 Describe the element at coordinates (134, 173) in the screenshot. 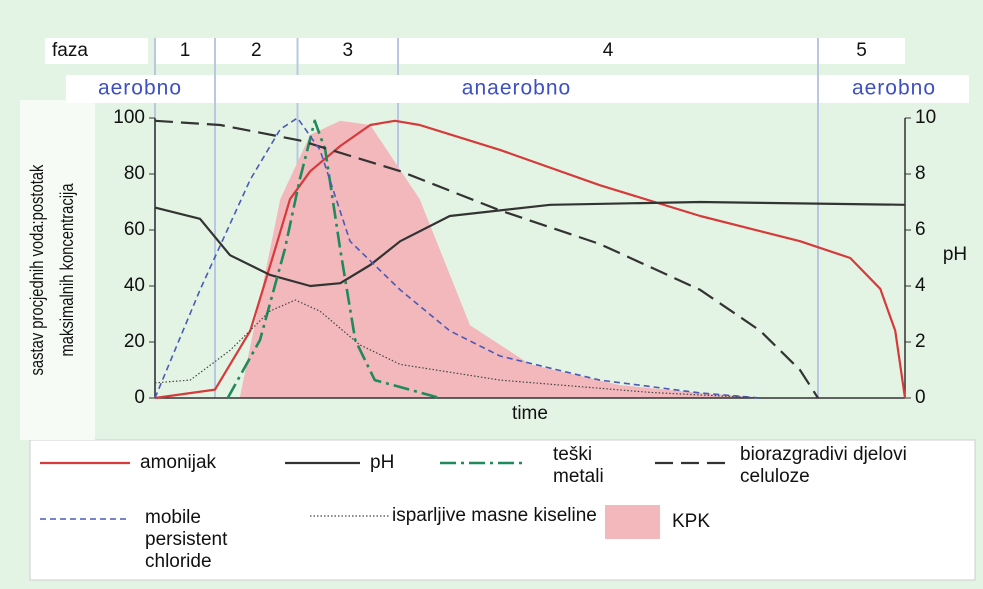

I see `y-tick-label: 80` at that location.